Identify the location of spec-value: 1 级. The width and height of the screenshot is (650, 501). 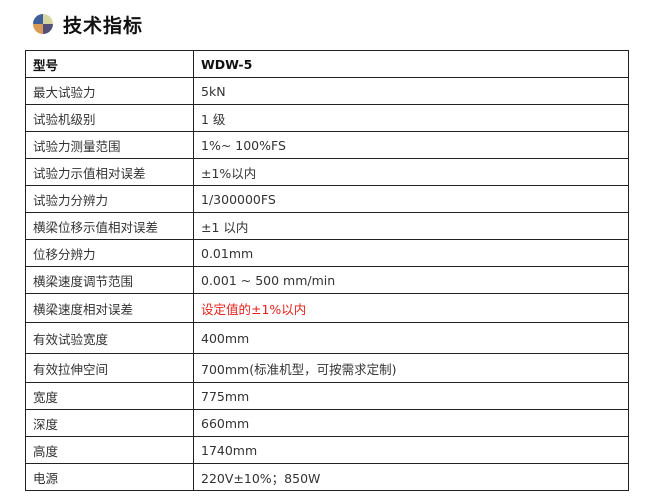
(411, 118).